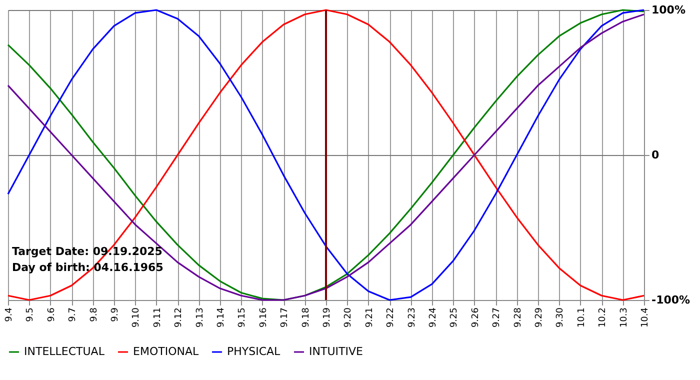  Describe the element at coordinates (115, 314) in the screenshot. I see `x-tick-label: 9.9` at that location.